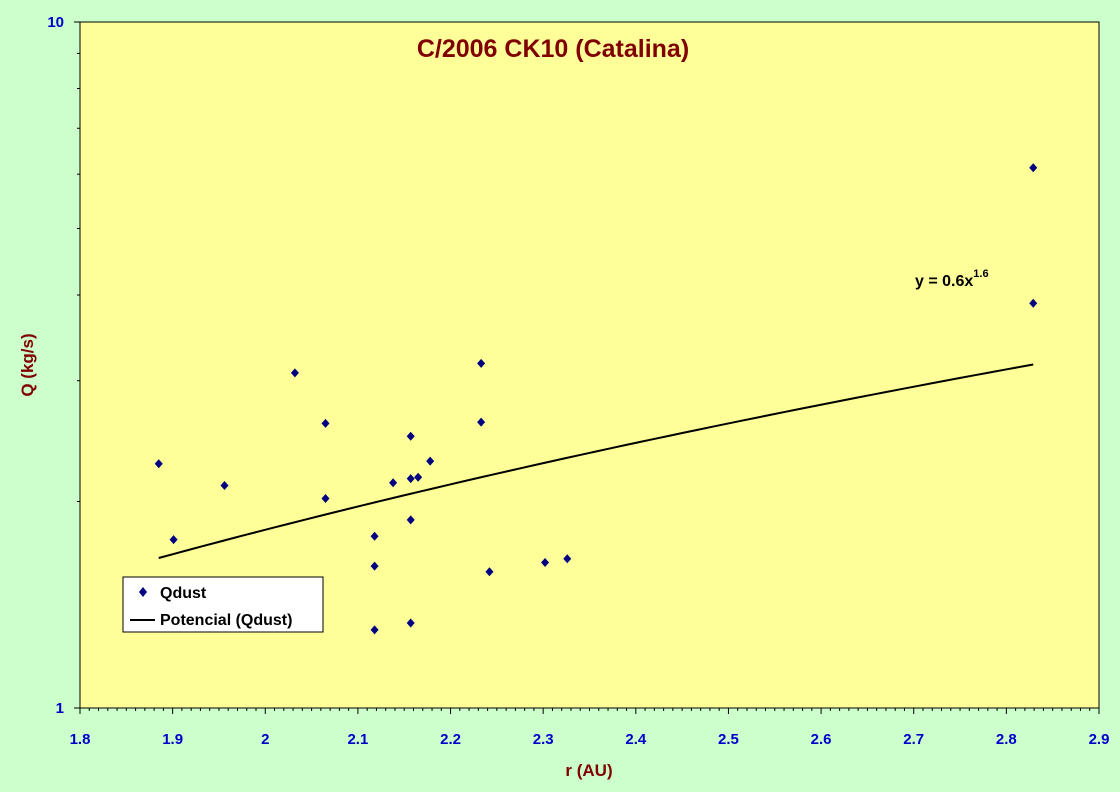 The width and height of the screenshot is (1120, 792). Describe the element at coordinates (944, 281) in the screenshot. I see `trendline-equation-base: y = 0.6x` at that location.